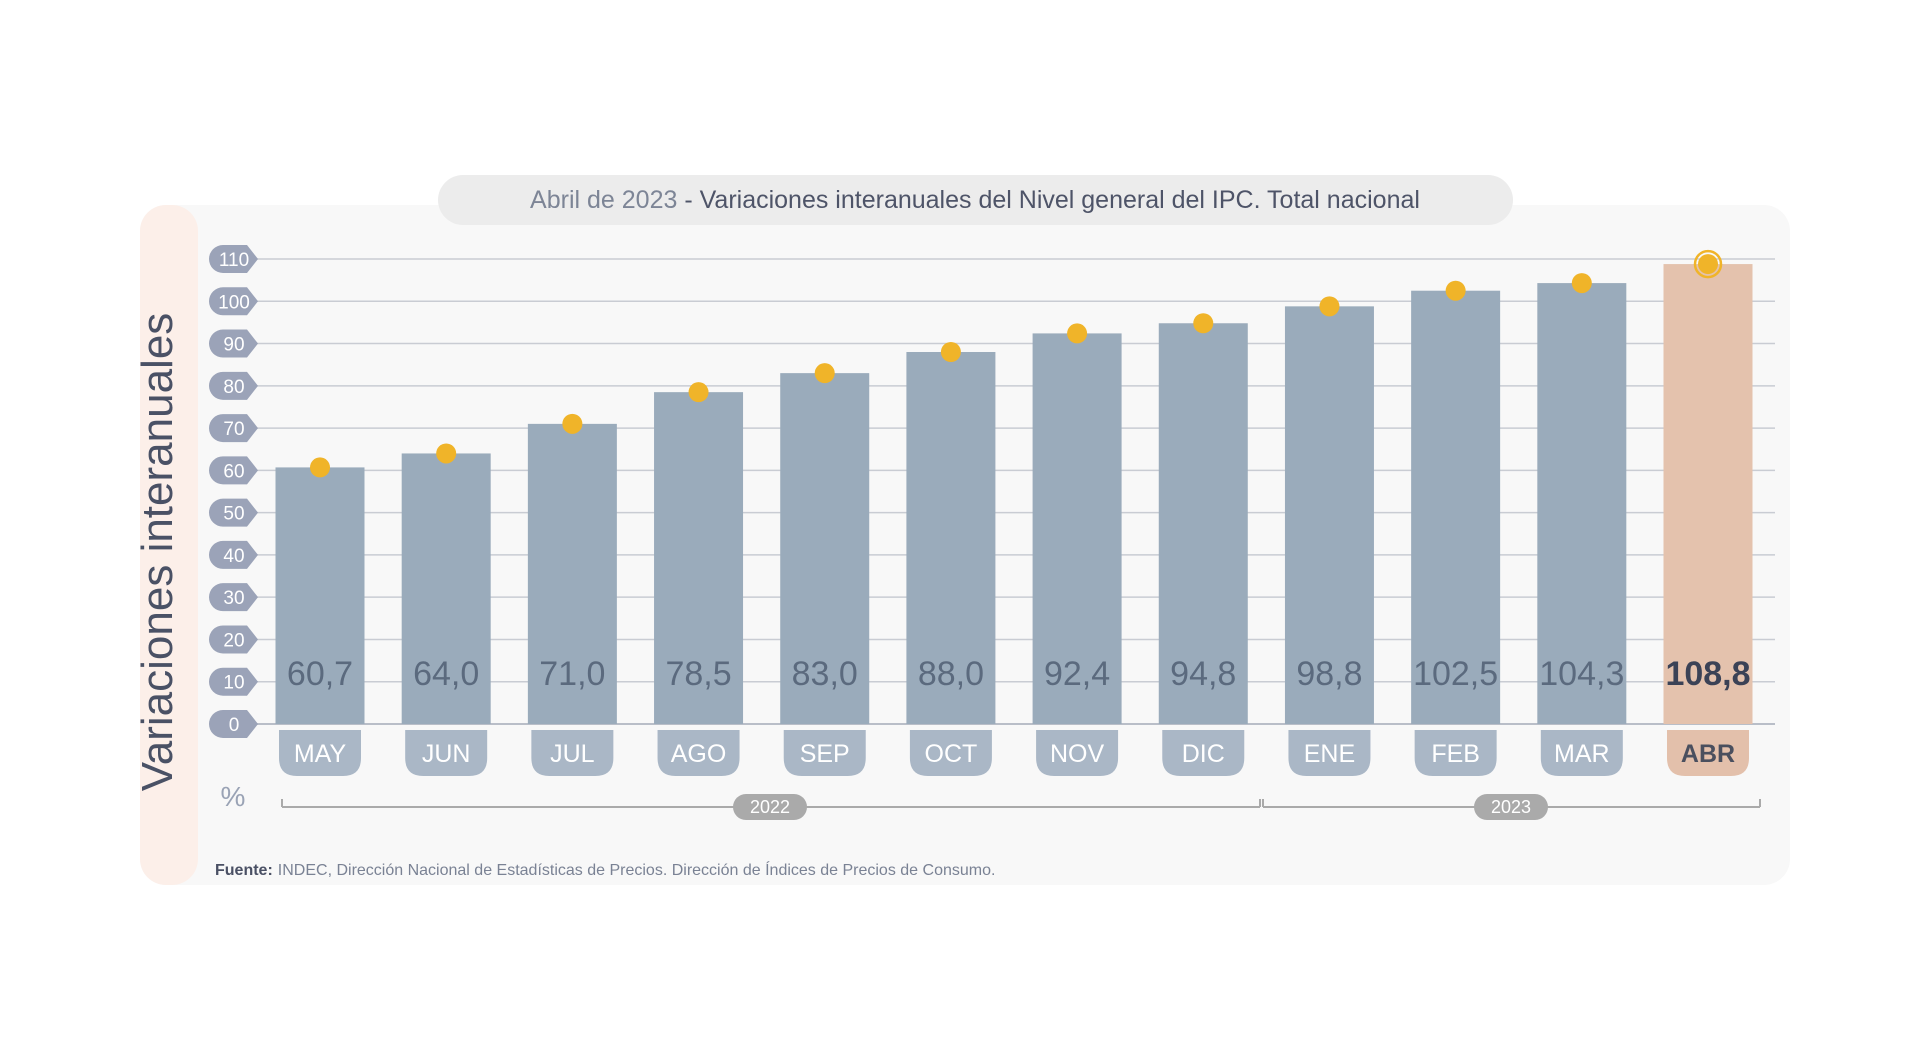 The width and height of the screenshot is (1920, 1049). I want to click on value-label: 98,8, so click(1329, 674).